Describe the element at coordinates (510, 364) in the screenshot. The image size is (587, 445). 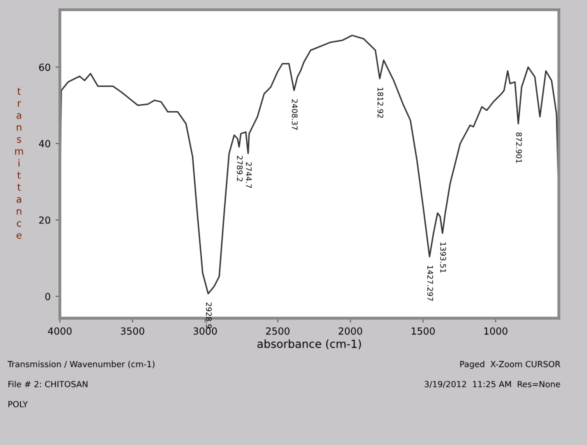
I see `text: Paged X-Zoom CURSOR` at that location.